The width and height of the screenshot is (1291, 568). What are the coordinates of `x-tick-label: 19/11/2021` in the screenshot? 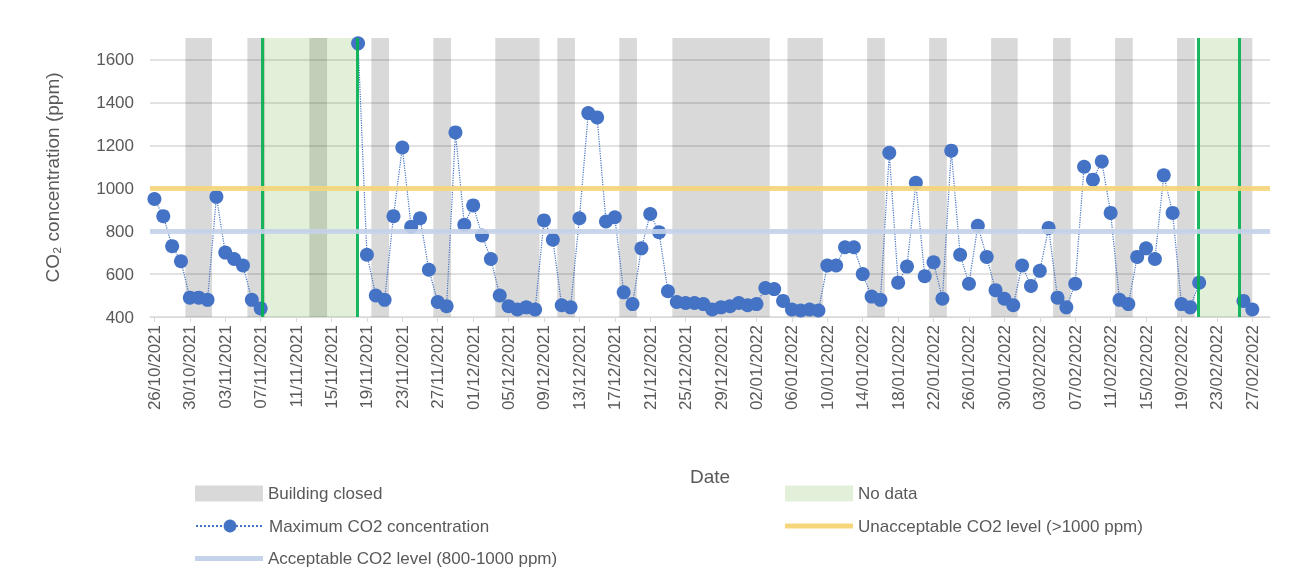 It's located at (367, 367).